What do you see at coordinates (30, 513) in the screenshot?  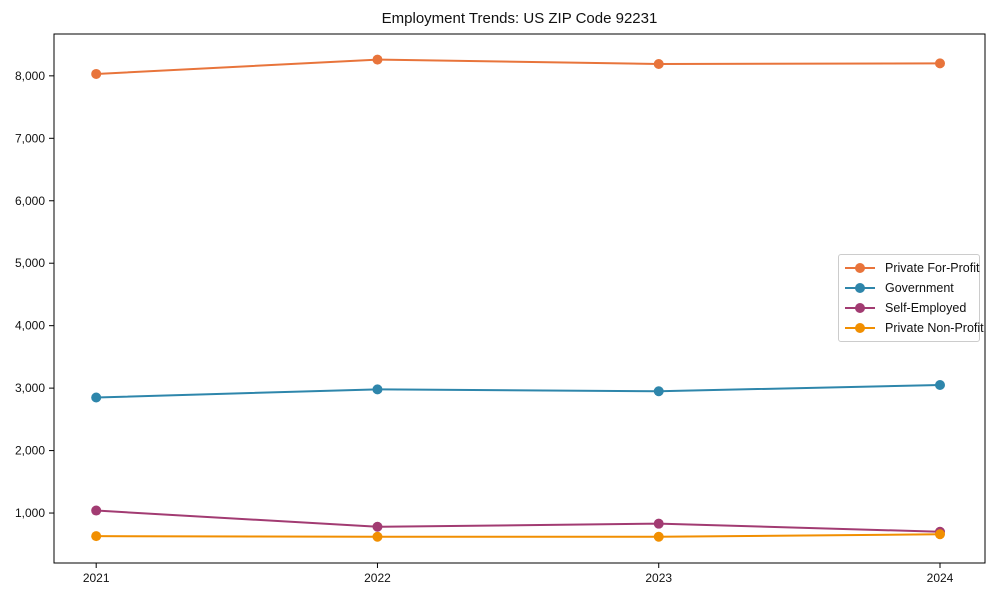 I see `y-tick-label: 1,000` at bounding box center [30, 513].